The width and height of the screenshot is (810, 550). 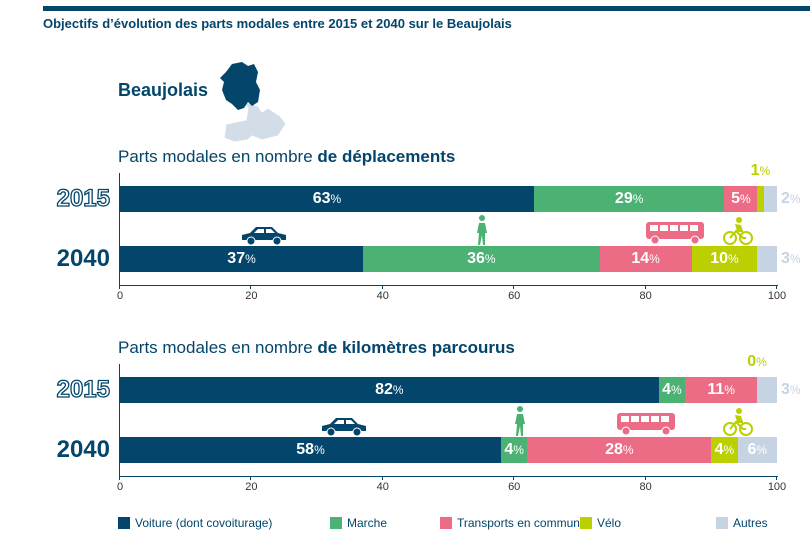 I want to click on legend-label: Voiture (dont covoiturage), so click(x=204, y=523).